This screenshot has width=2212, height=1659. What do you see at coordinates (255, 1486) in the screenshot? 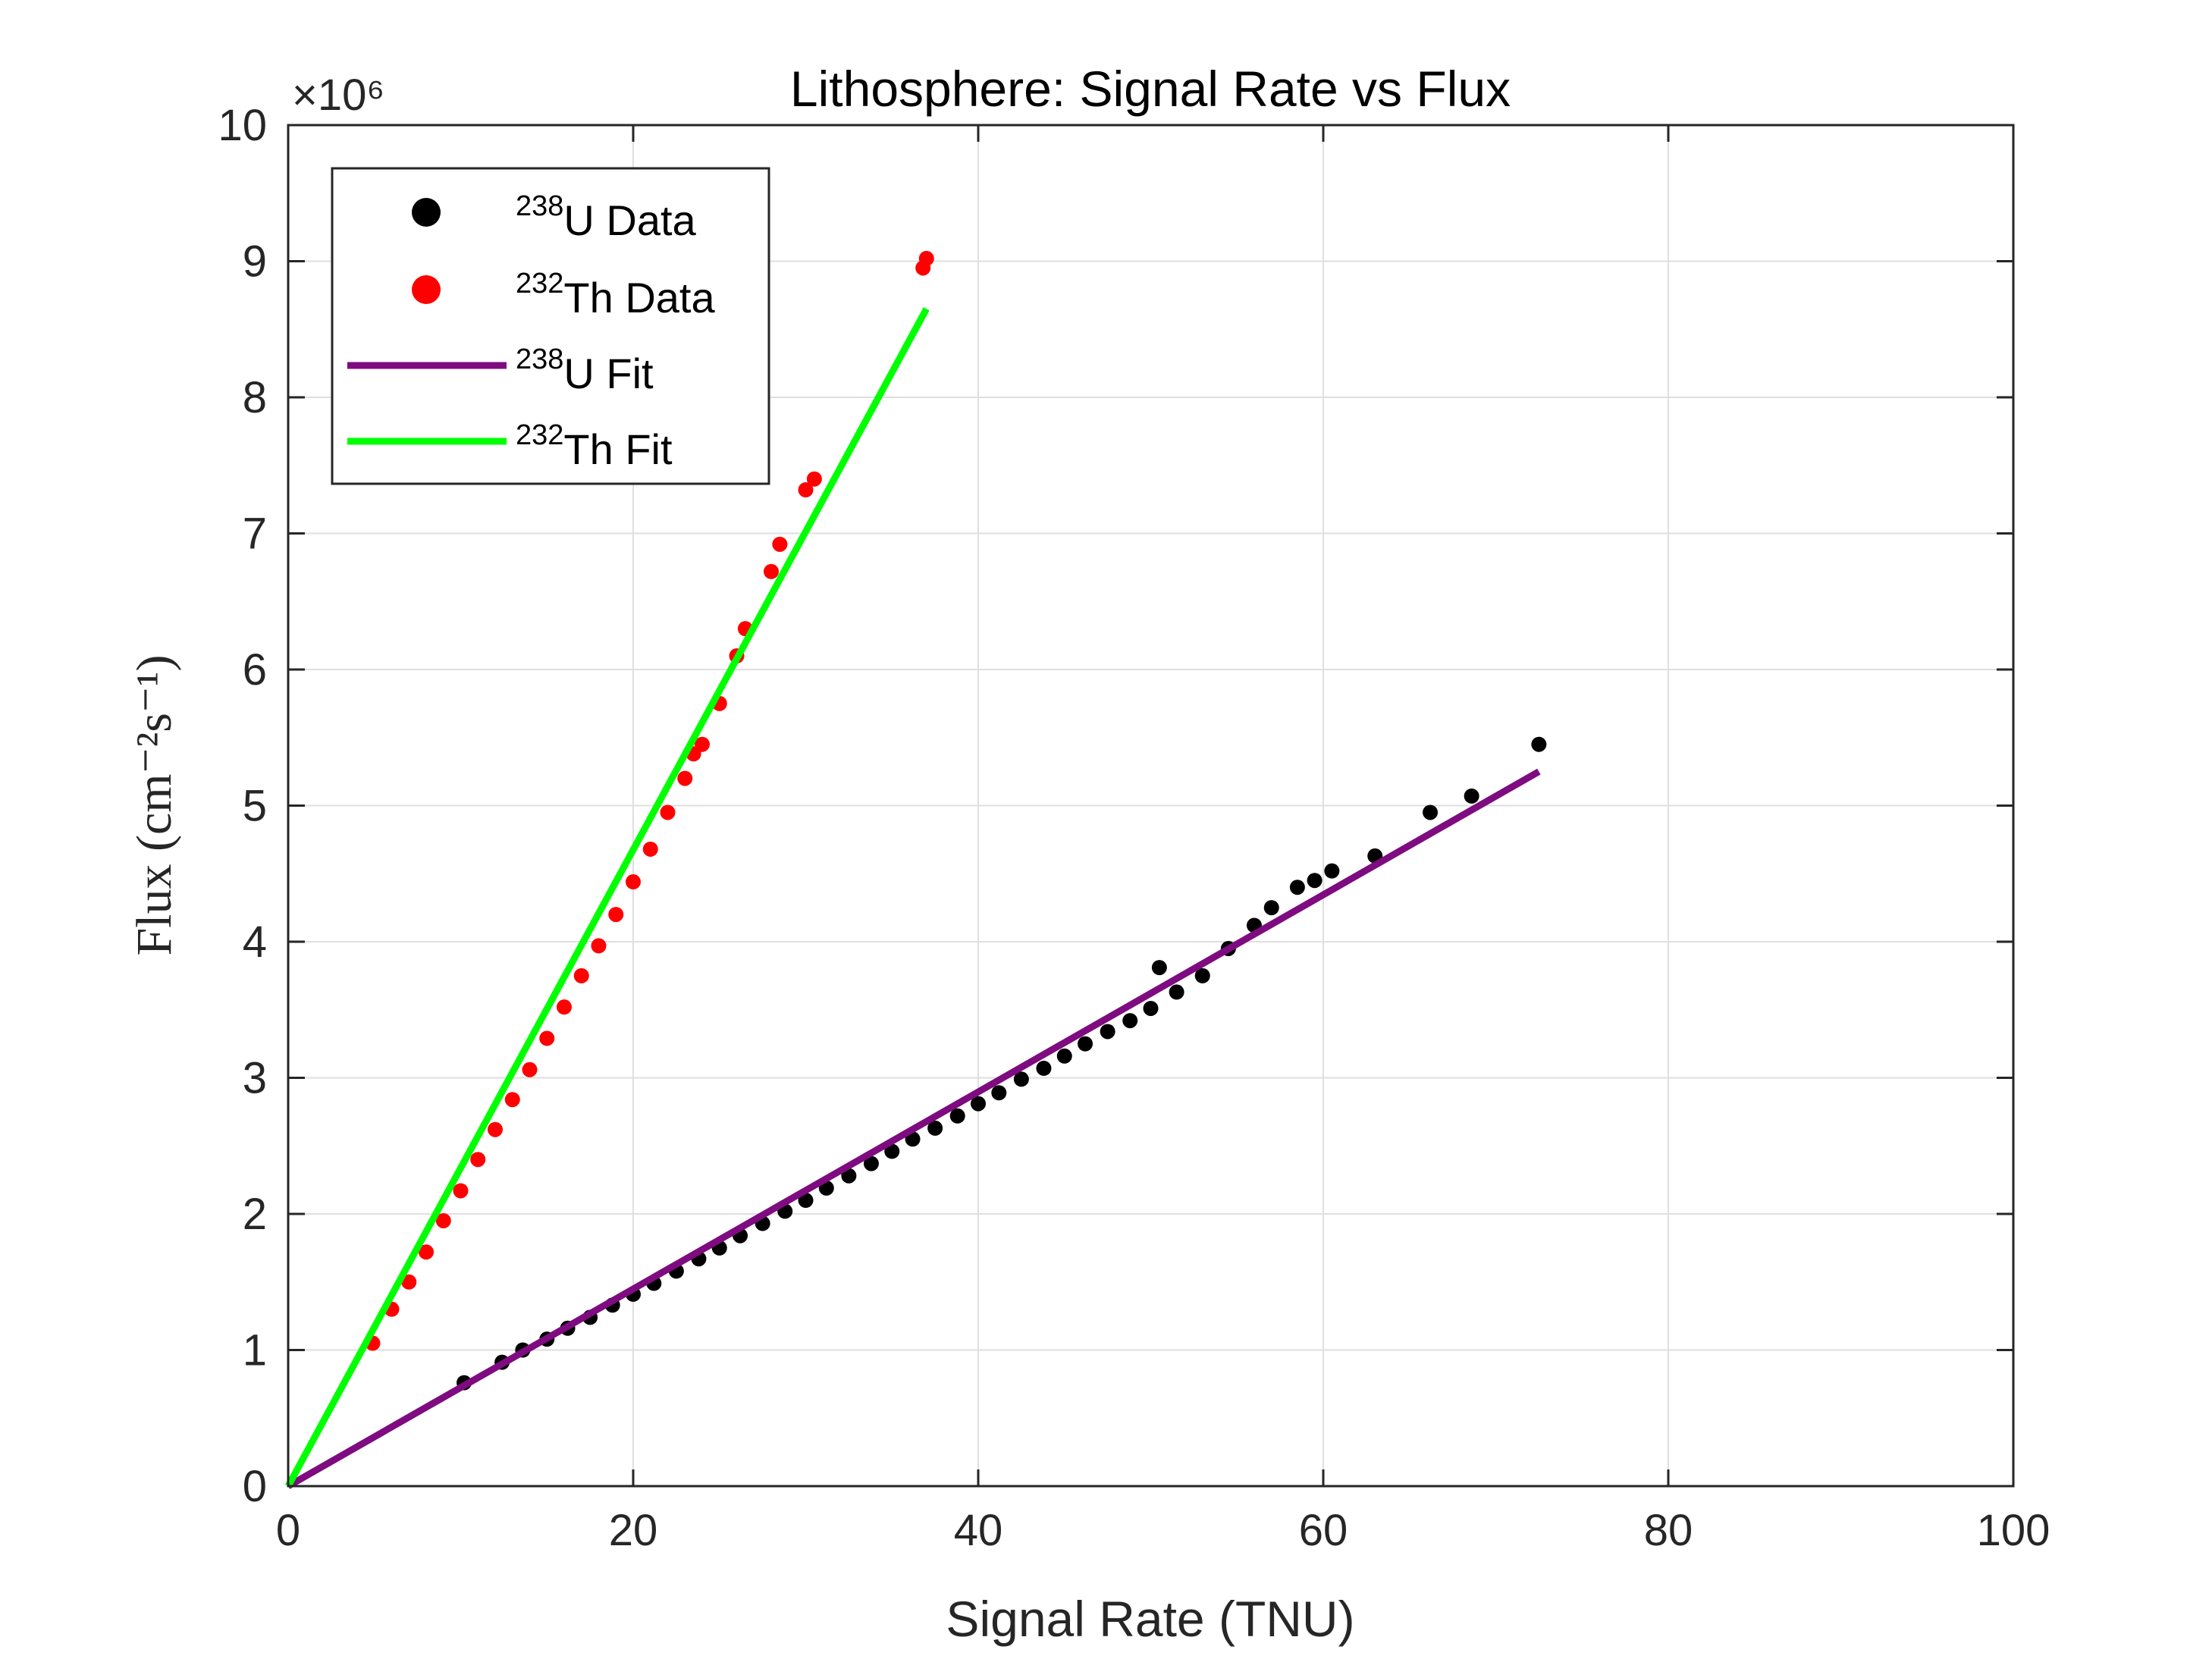
I see `y-tick-label: 0` at bounding box center [255, 1486].